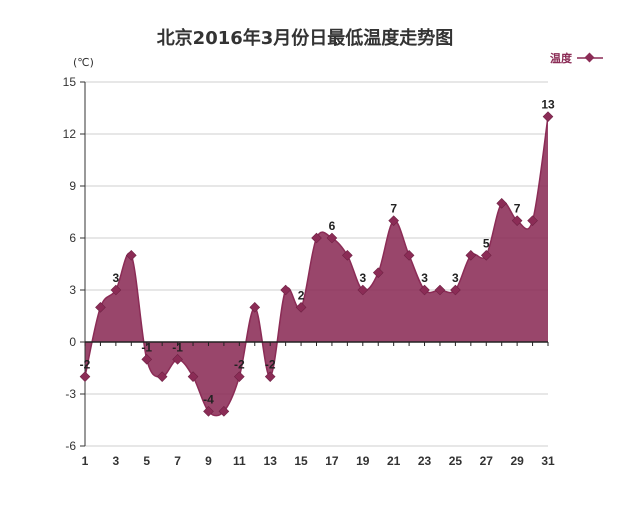 The height and width of the screenshot is (510, 636). What do you see at coordinates (208, 399) in the screenshot?
I see `data-label: -4` at bounding box center [208, 399].